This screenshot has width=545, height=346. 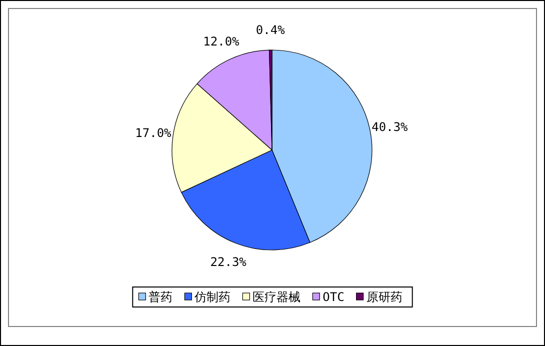 I want to click on legend-label: 普药, so click(x=160, y=297).